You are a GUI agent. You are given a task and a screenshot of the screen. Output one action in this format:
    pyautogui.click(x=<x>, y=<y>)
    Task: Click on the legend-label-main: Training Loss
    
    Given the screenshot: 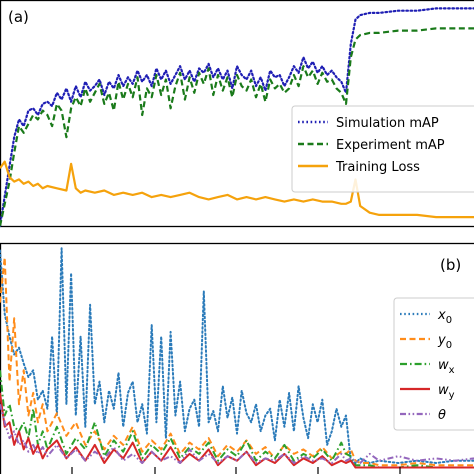 What is the action you would take?
    pyautogui.click(x=377, y=167)
    